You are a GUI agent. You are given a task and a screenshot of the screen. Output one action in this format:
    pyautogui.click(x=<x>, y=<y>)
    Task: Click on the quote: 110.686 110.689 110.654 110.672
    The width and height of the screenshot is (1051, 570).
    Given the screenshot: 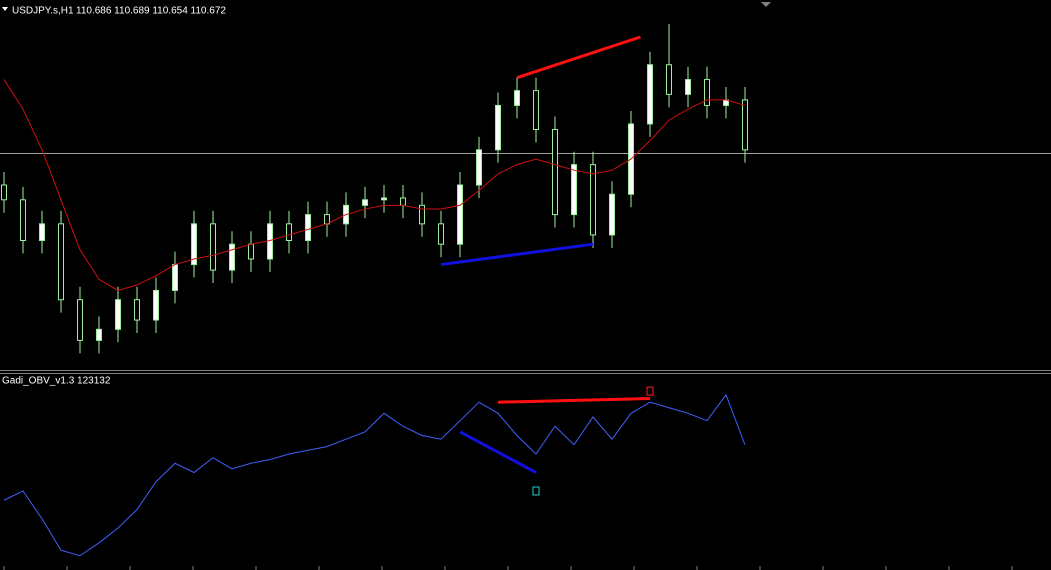 What is the action you would take?
    pyautogui.click(x=151, y=11)
    